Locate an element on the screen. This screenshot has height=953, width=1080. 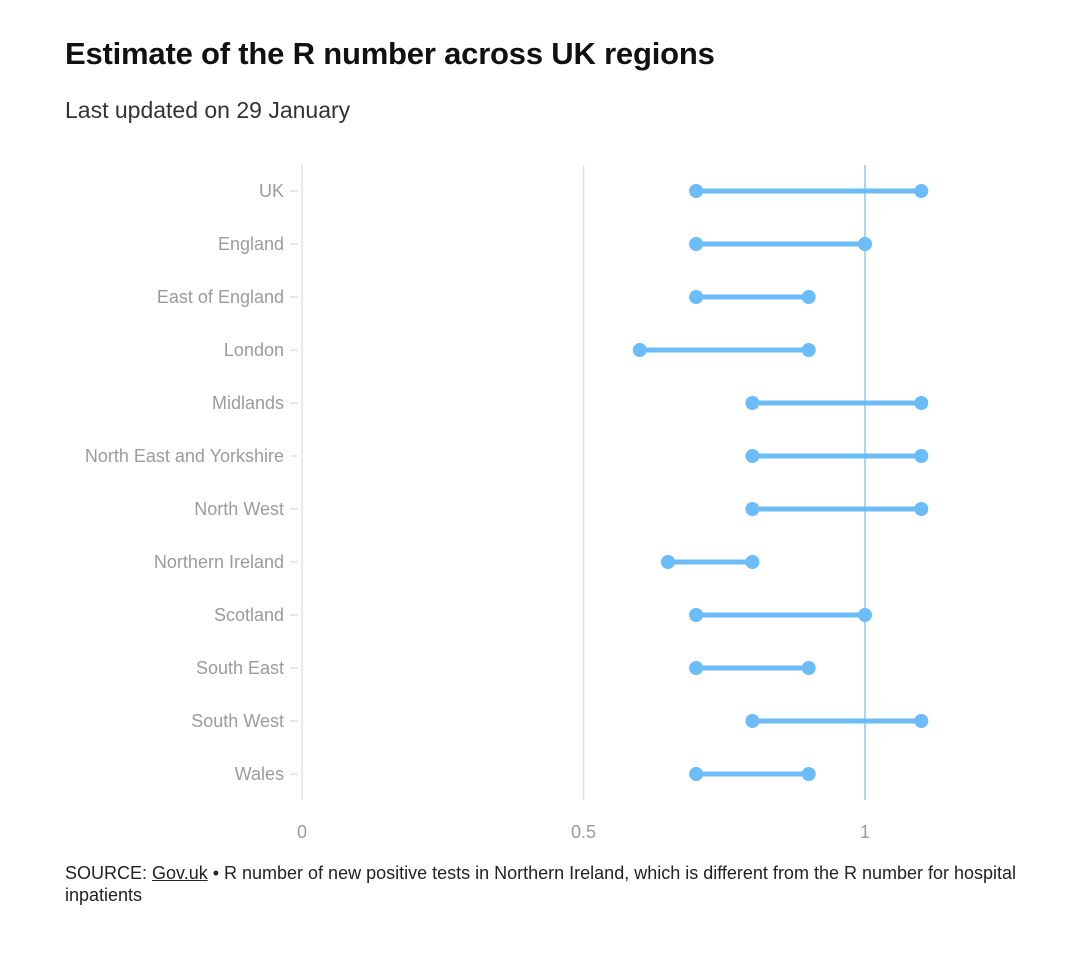
y-label-uk: UK is located at coordinates (271, 191).